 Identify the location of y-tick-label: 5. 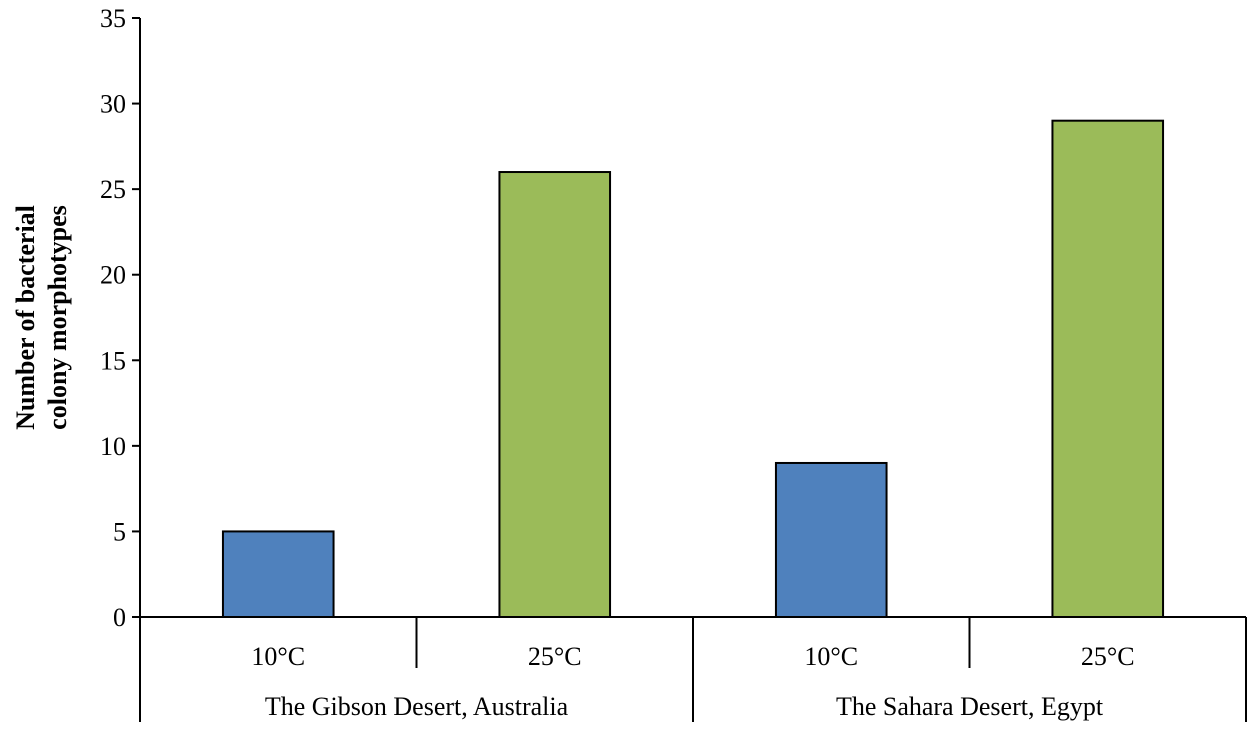
(119, 531).